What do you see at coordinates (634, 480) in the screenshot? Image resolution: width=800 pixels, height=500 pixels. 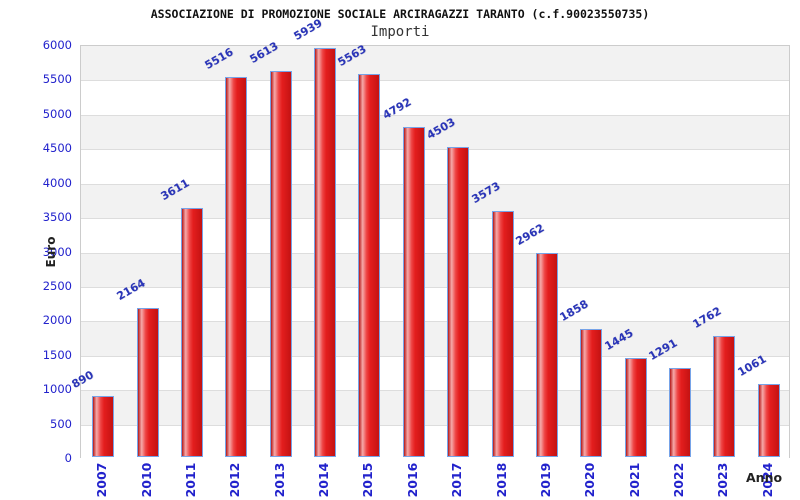 I see `x-tick-label-2021: 2021` at bounding box center [634, 480].